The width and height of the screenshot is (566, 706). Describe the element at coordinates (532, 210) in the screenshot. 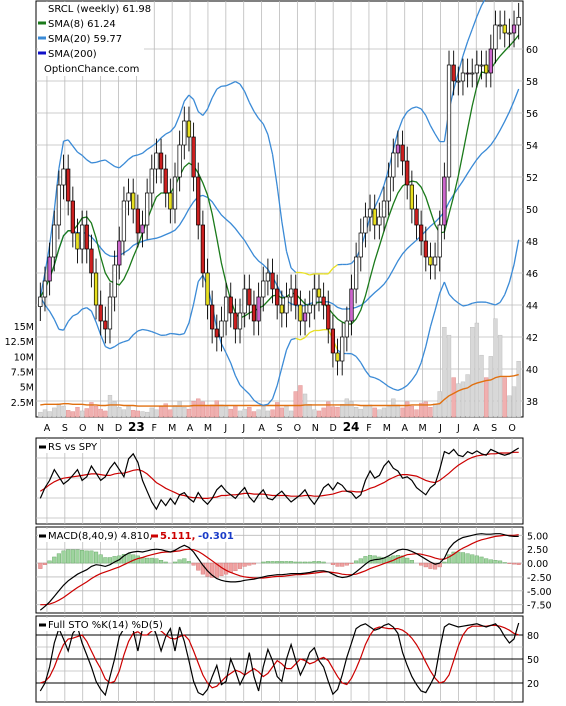

I see `price-y-tick: 50` at that location.